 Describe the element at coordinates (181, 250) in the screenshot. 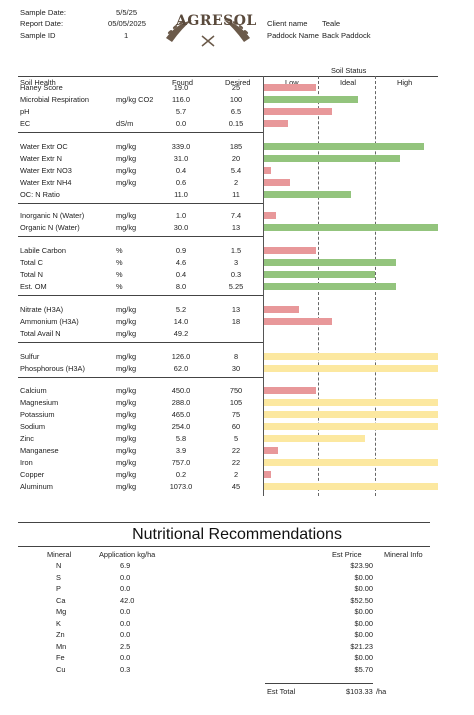

I see `row-found: 0.9` at that location.